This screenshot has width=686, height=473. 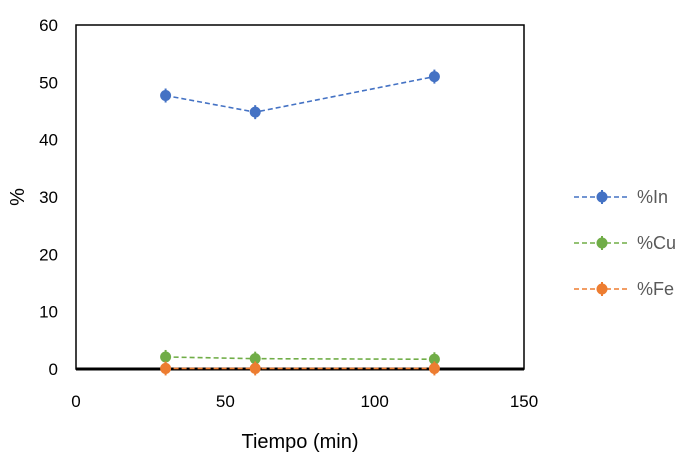 I want to click on legend-label: %In, so click(x=652, y=197).